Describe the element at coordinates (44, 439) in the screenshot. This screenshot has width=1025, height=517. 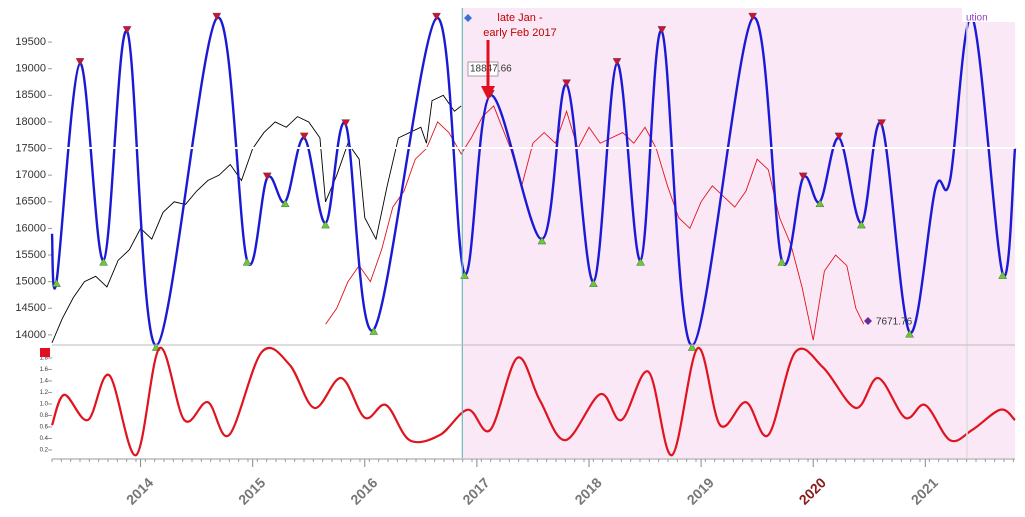
I see `y-tick-label: 0.4` at that location.